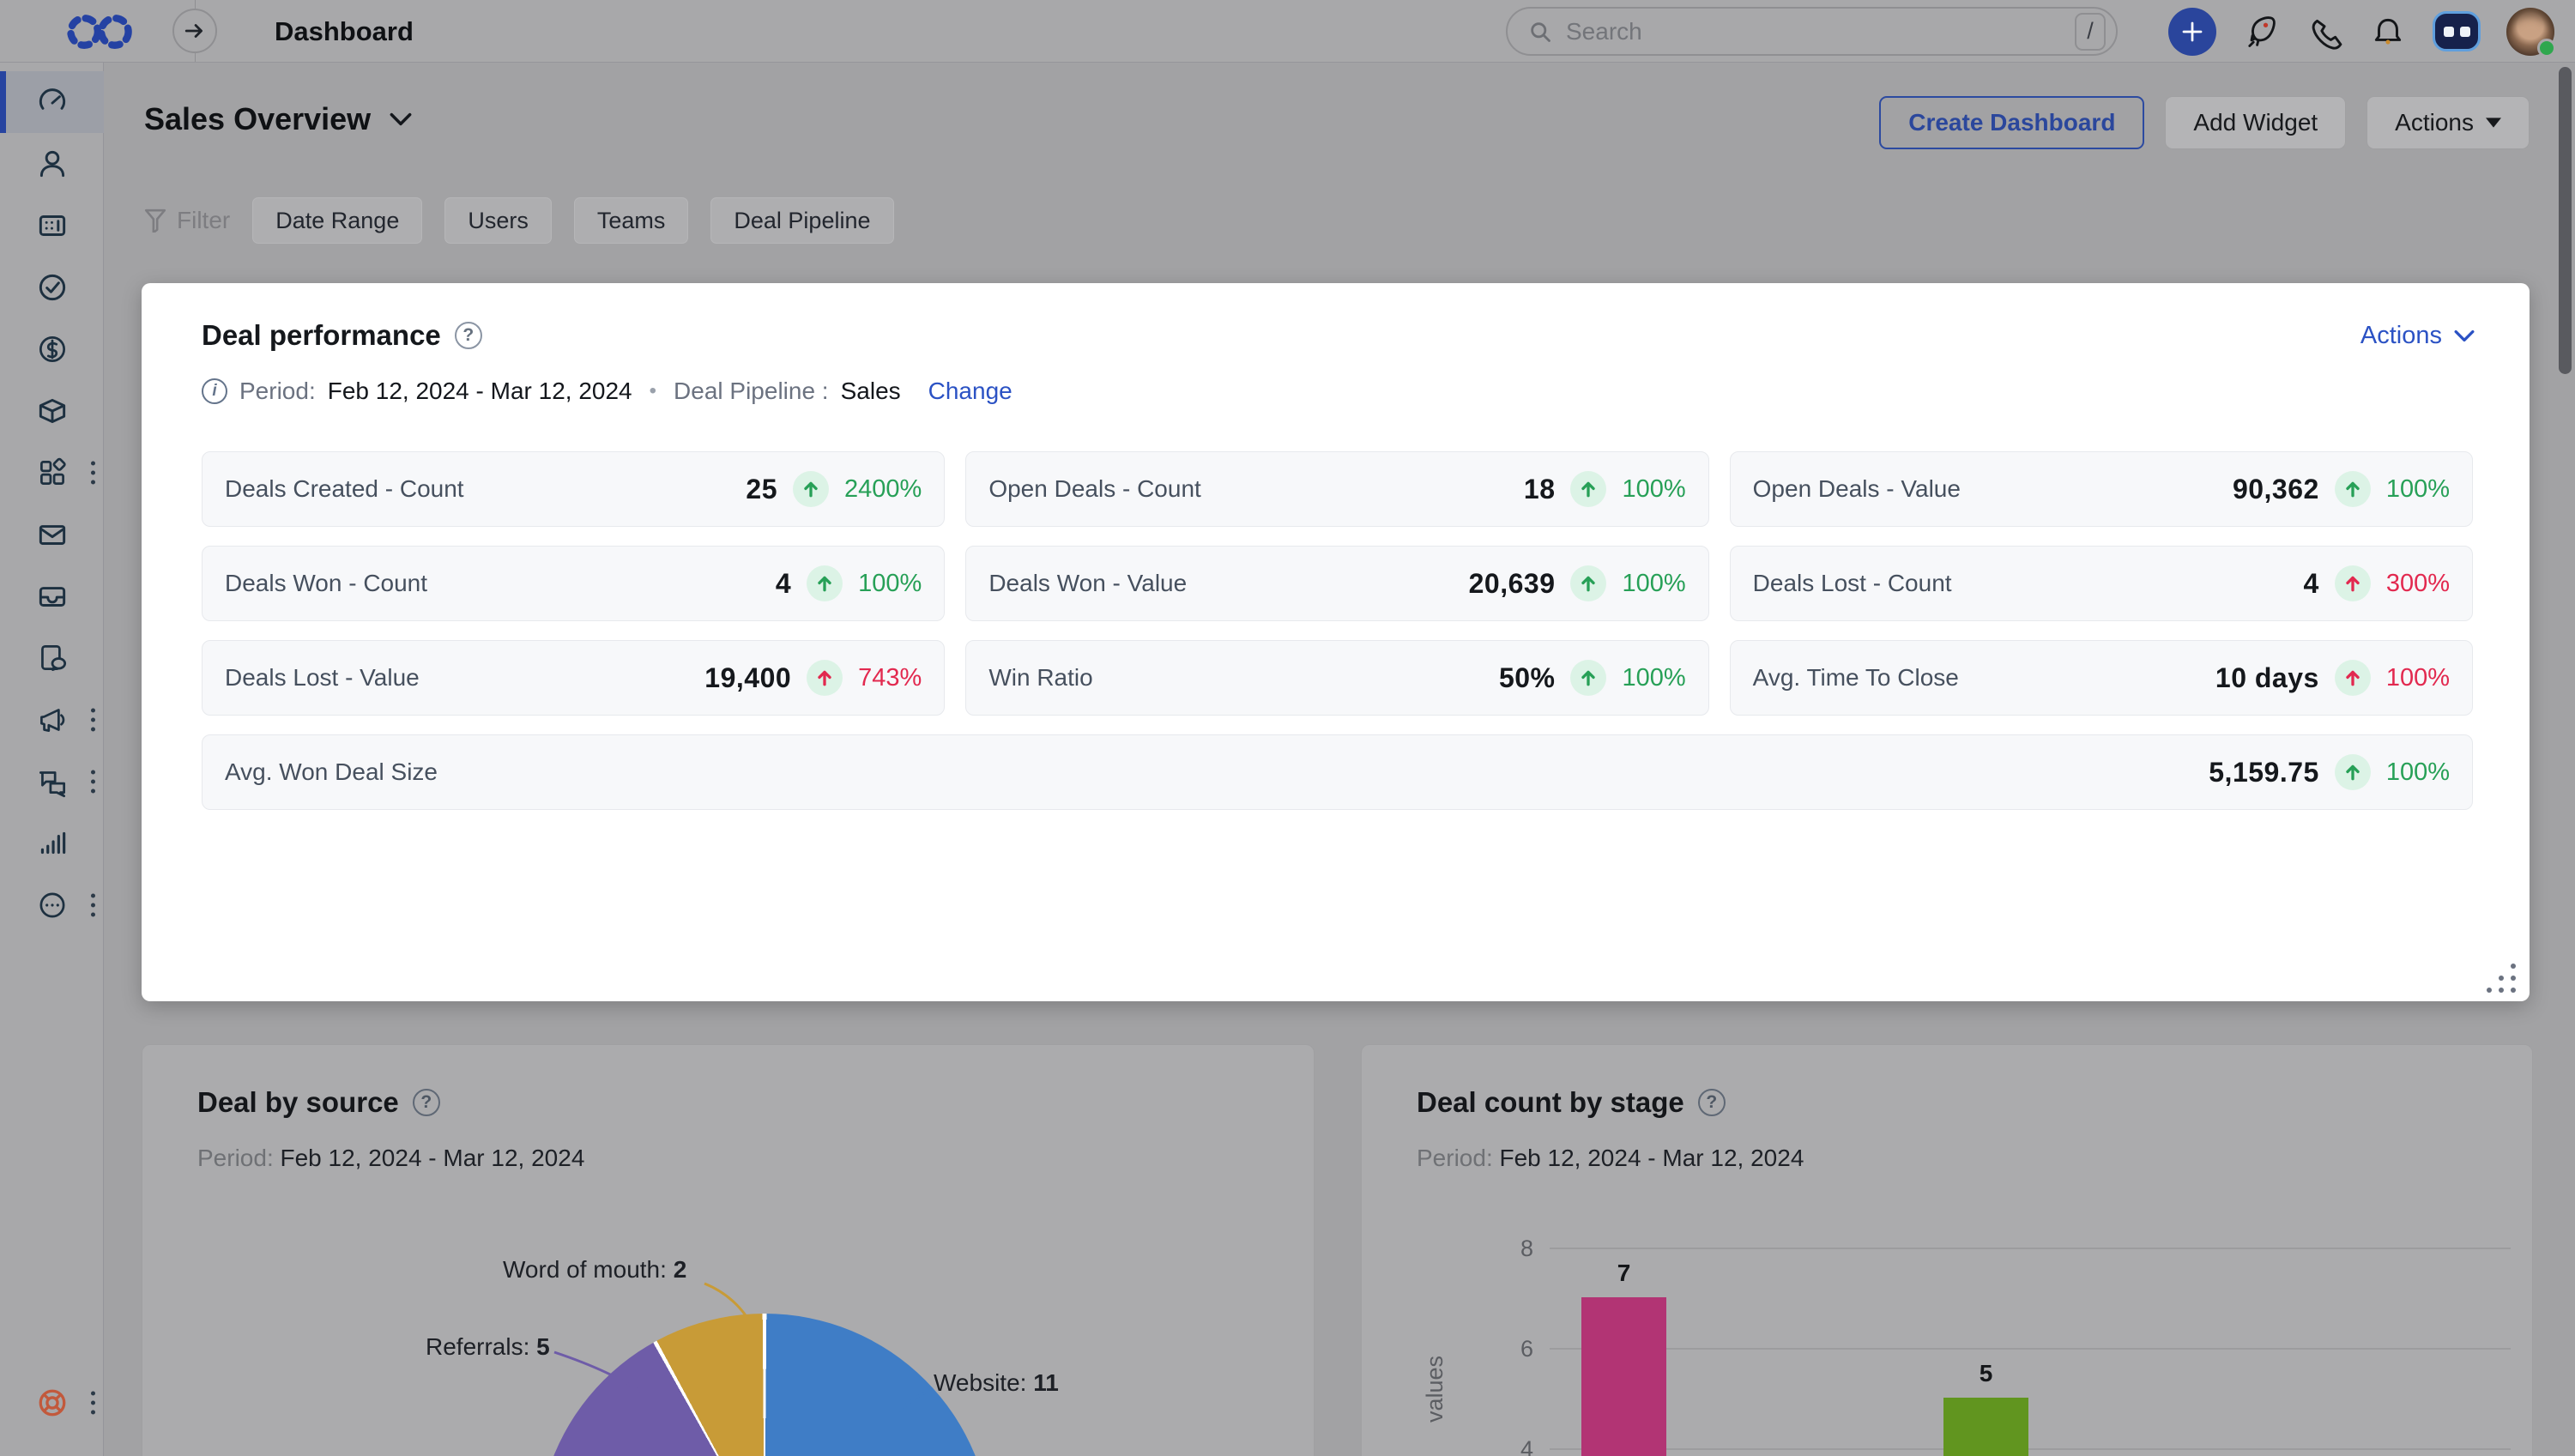 Image resolution: width=2575 pixels, height=1456 pixels. Describe the element at coordinates (631, 221) in the screenshot. I see `filter-chip-teams: Teams` at that location.